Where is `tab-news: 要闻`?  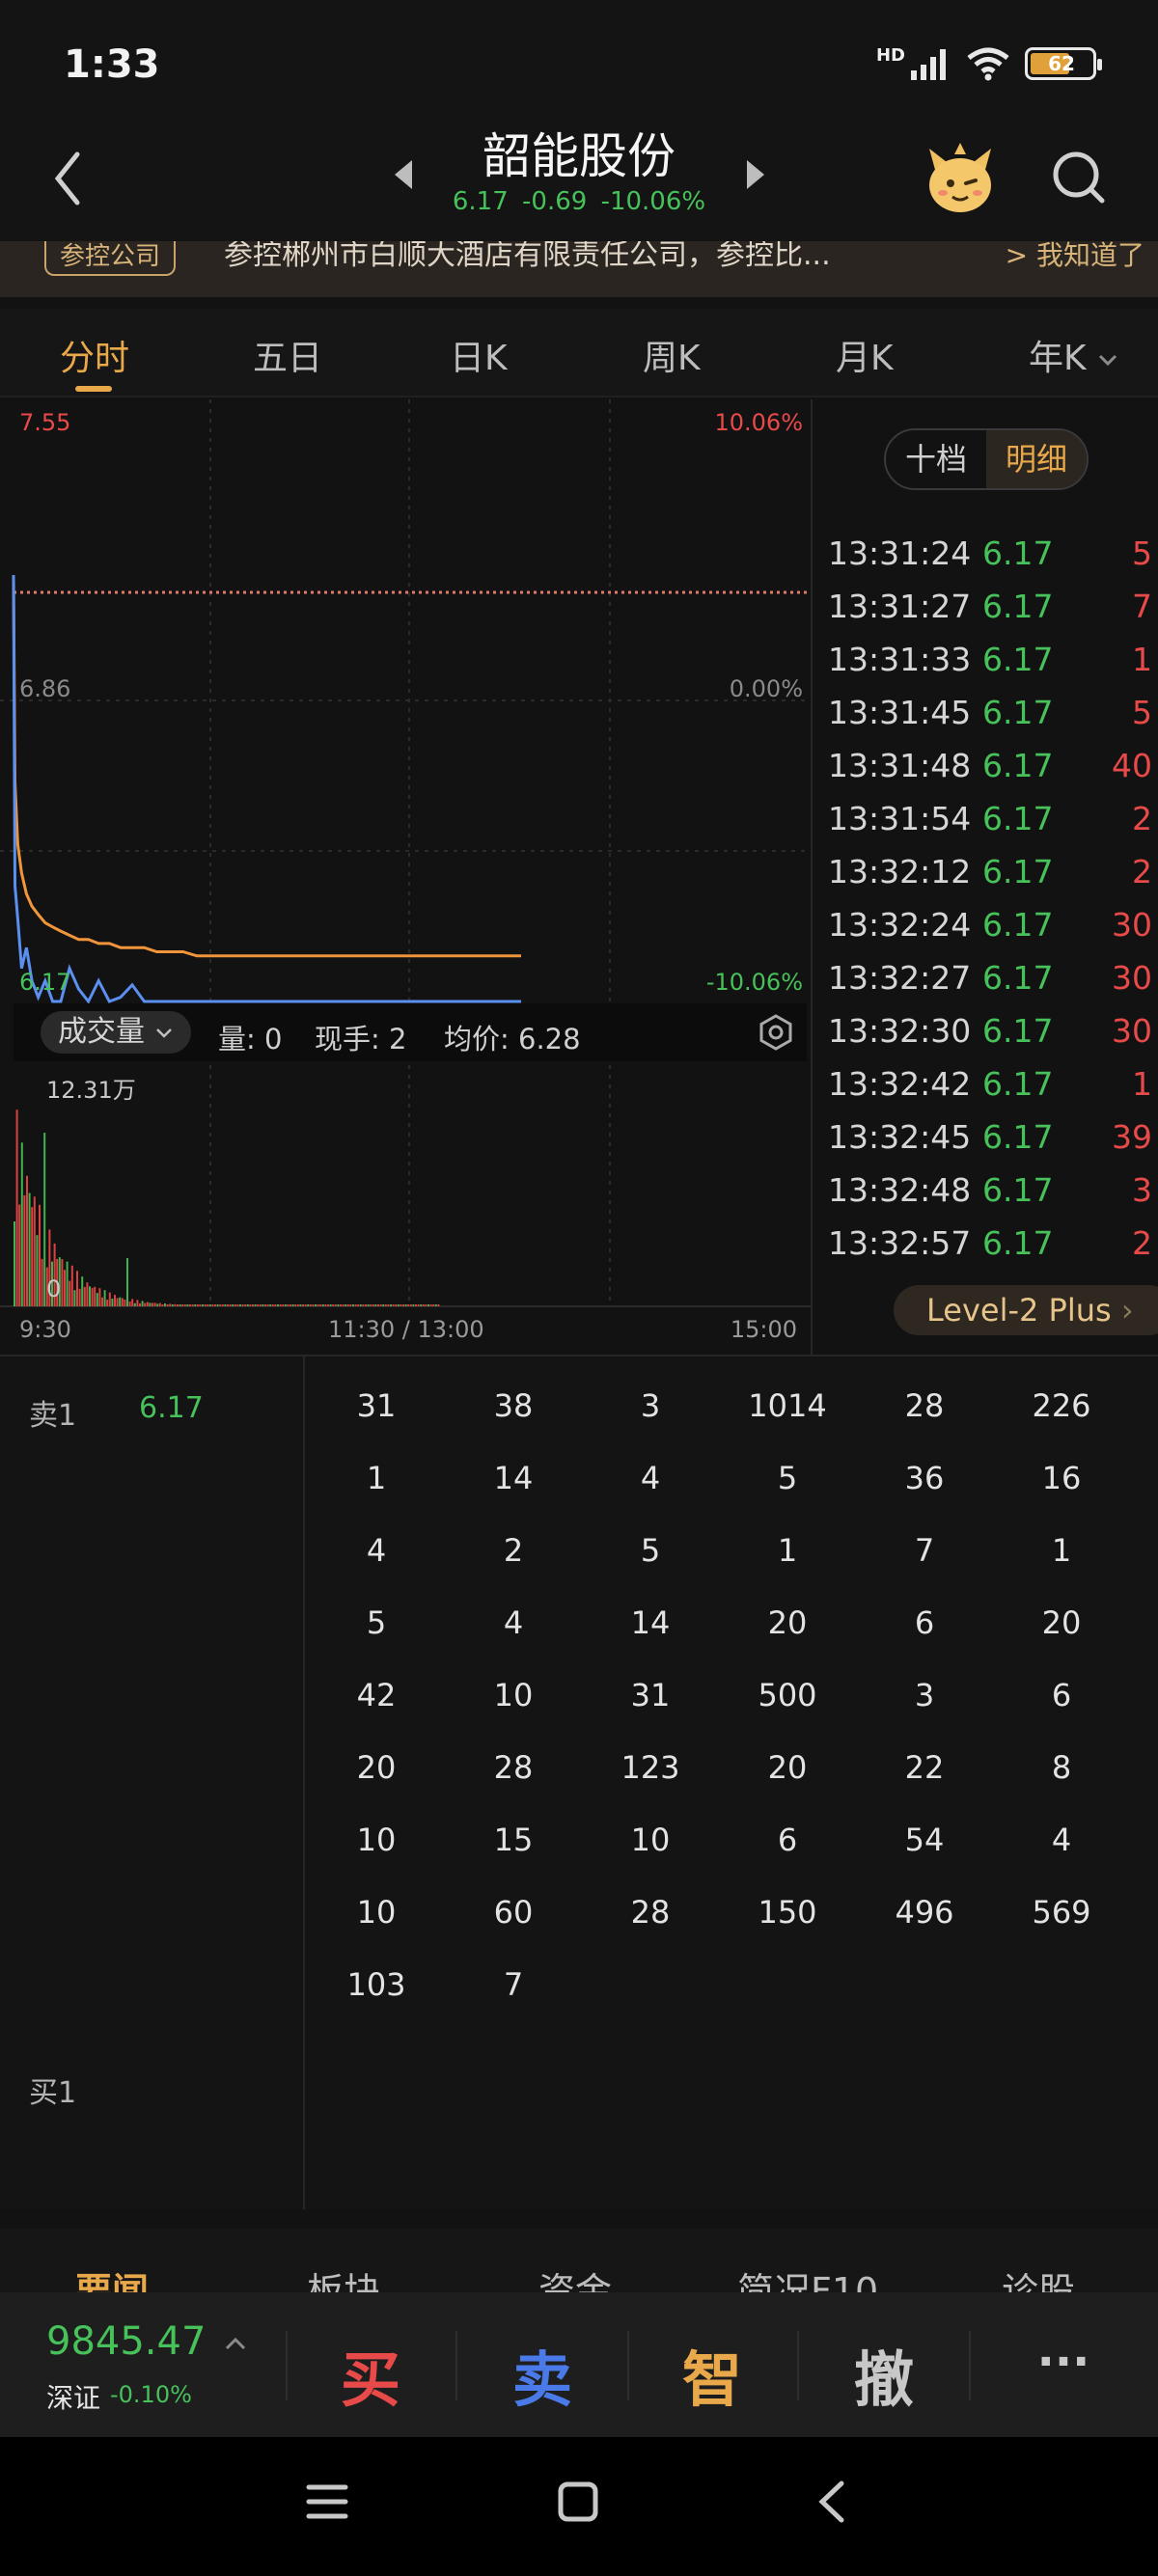 tab-news: 要闻 is located at coordinates (112, 2282).